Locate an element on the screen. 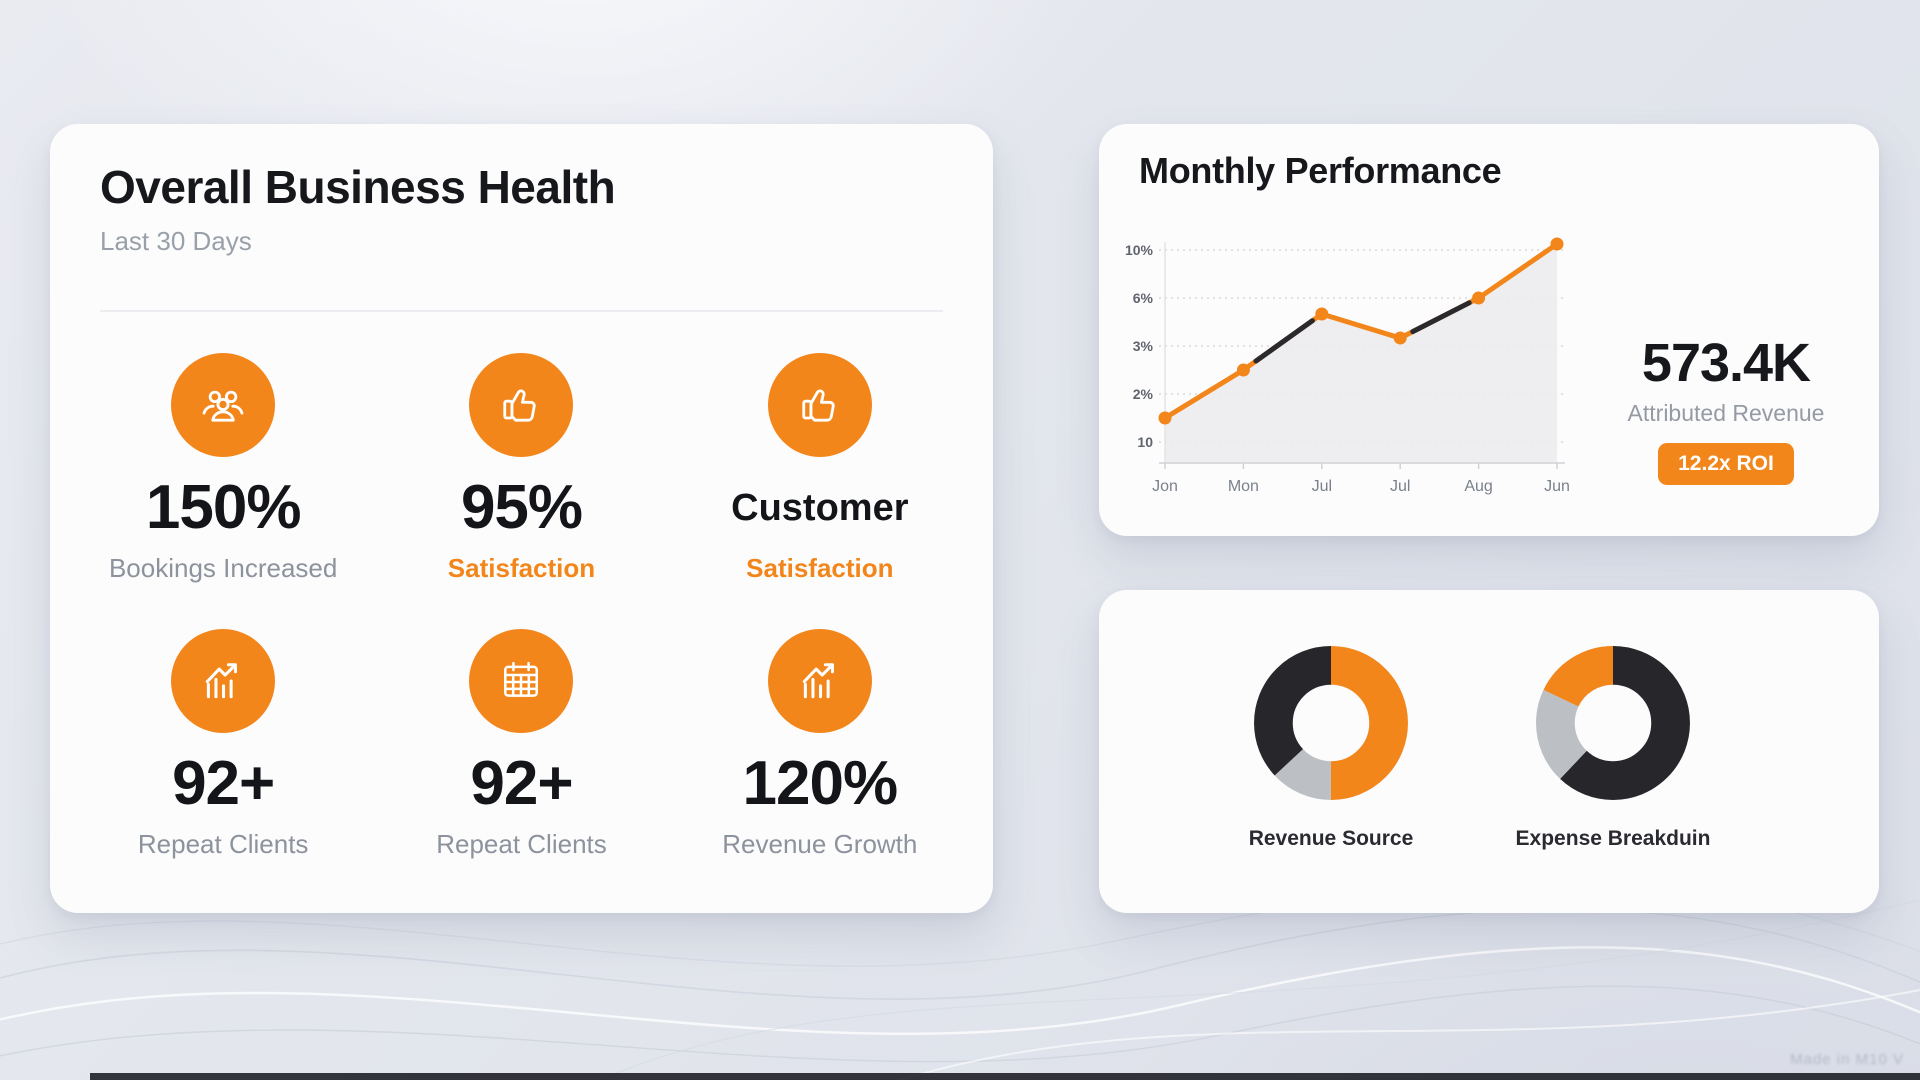  breakdown-card: Revenue Source Expense Breakduin is located at coordinates (1489, 751).